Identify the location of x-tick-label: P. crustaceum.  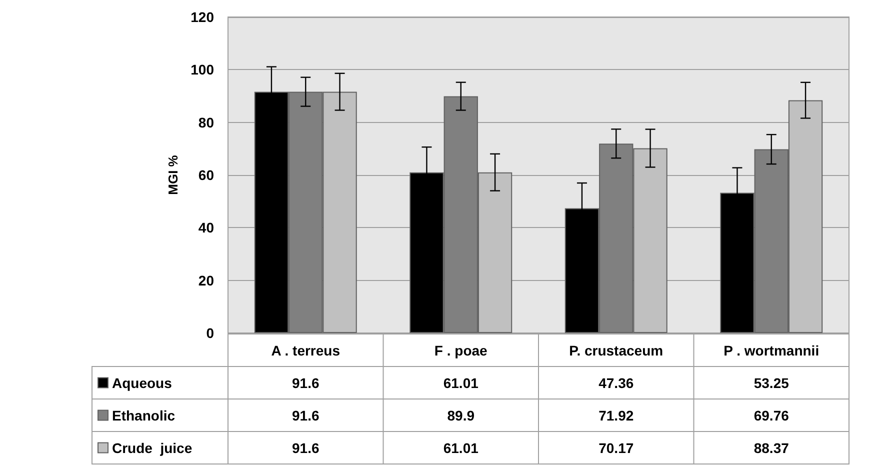
(616, 350).